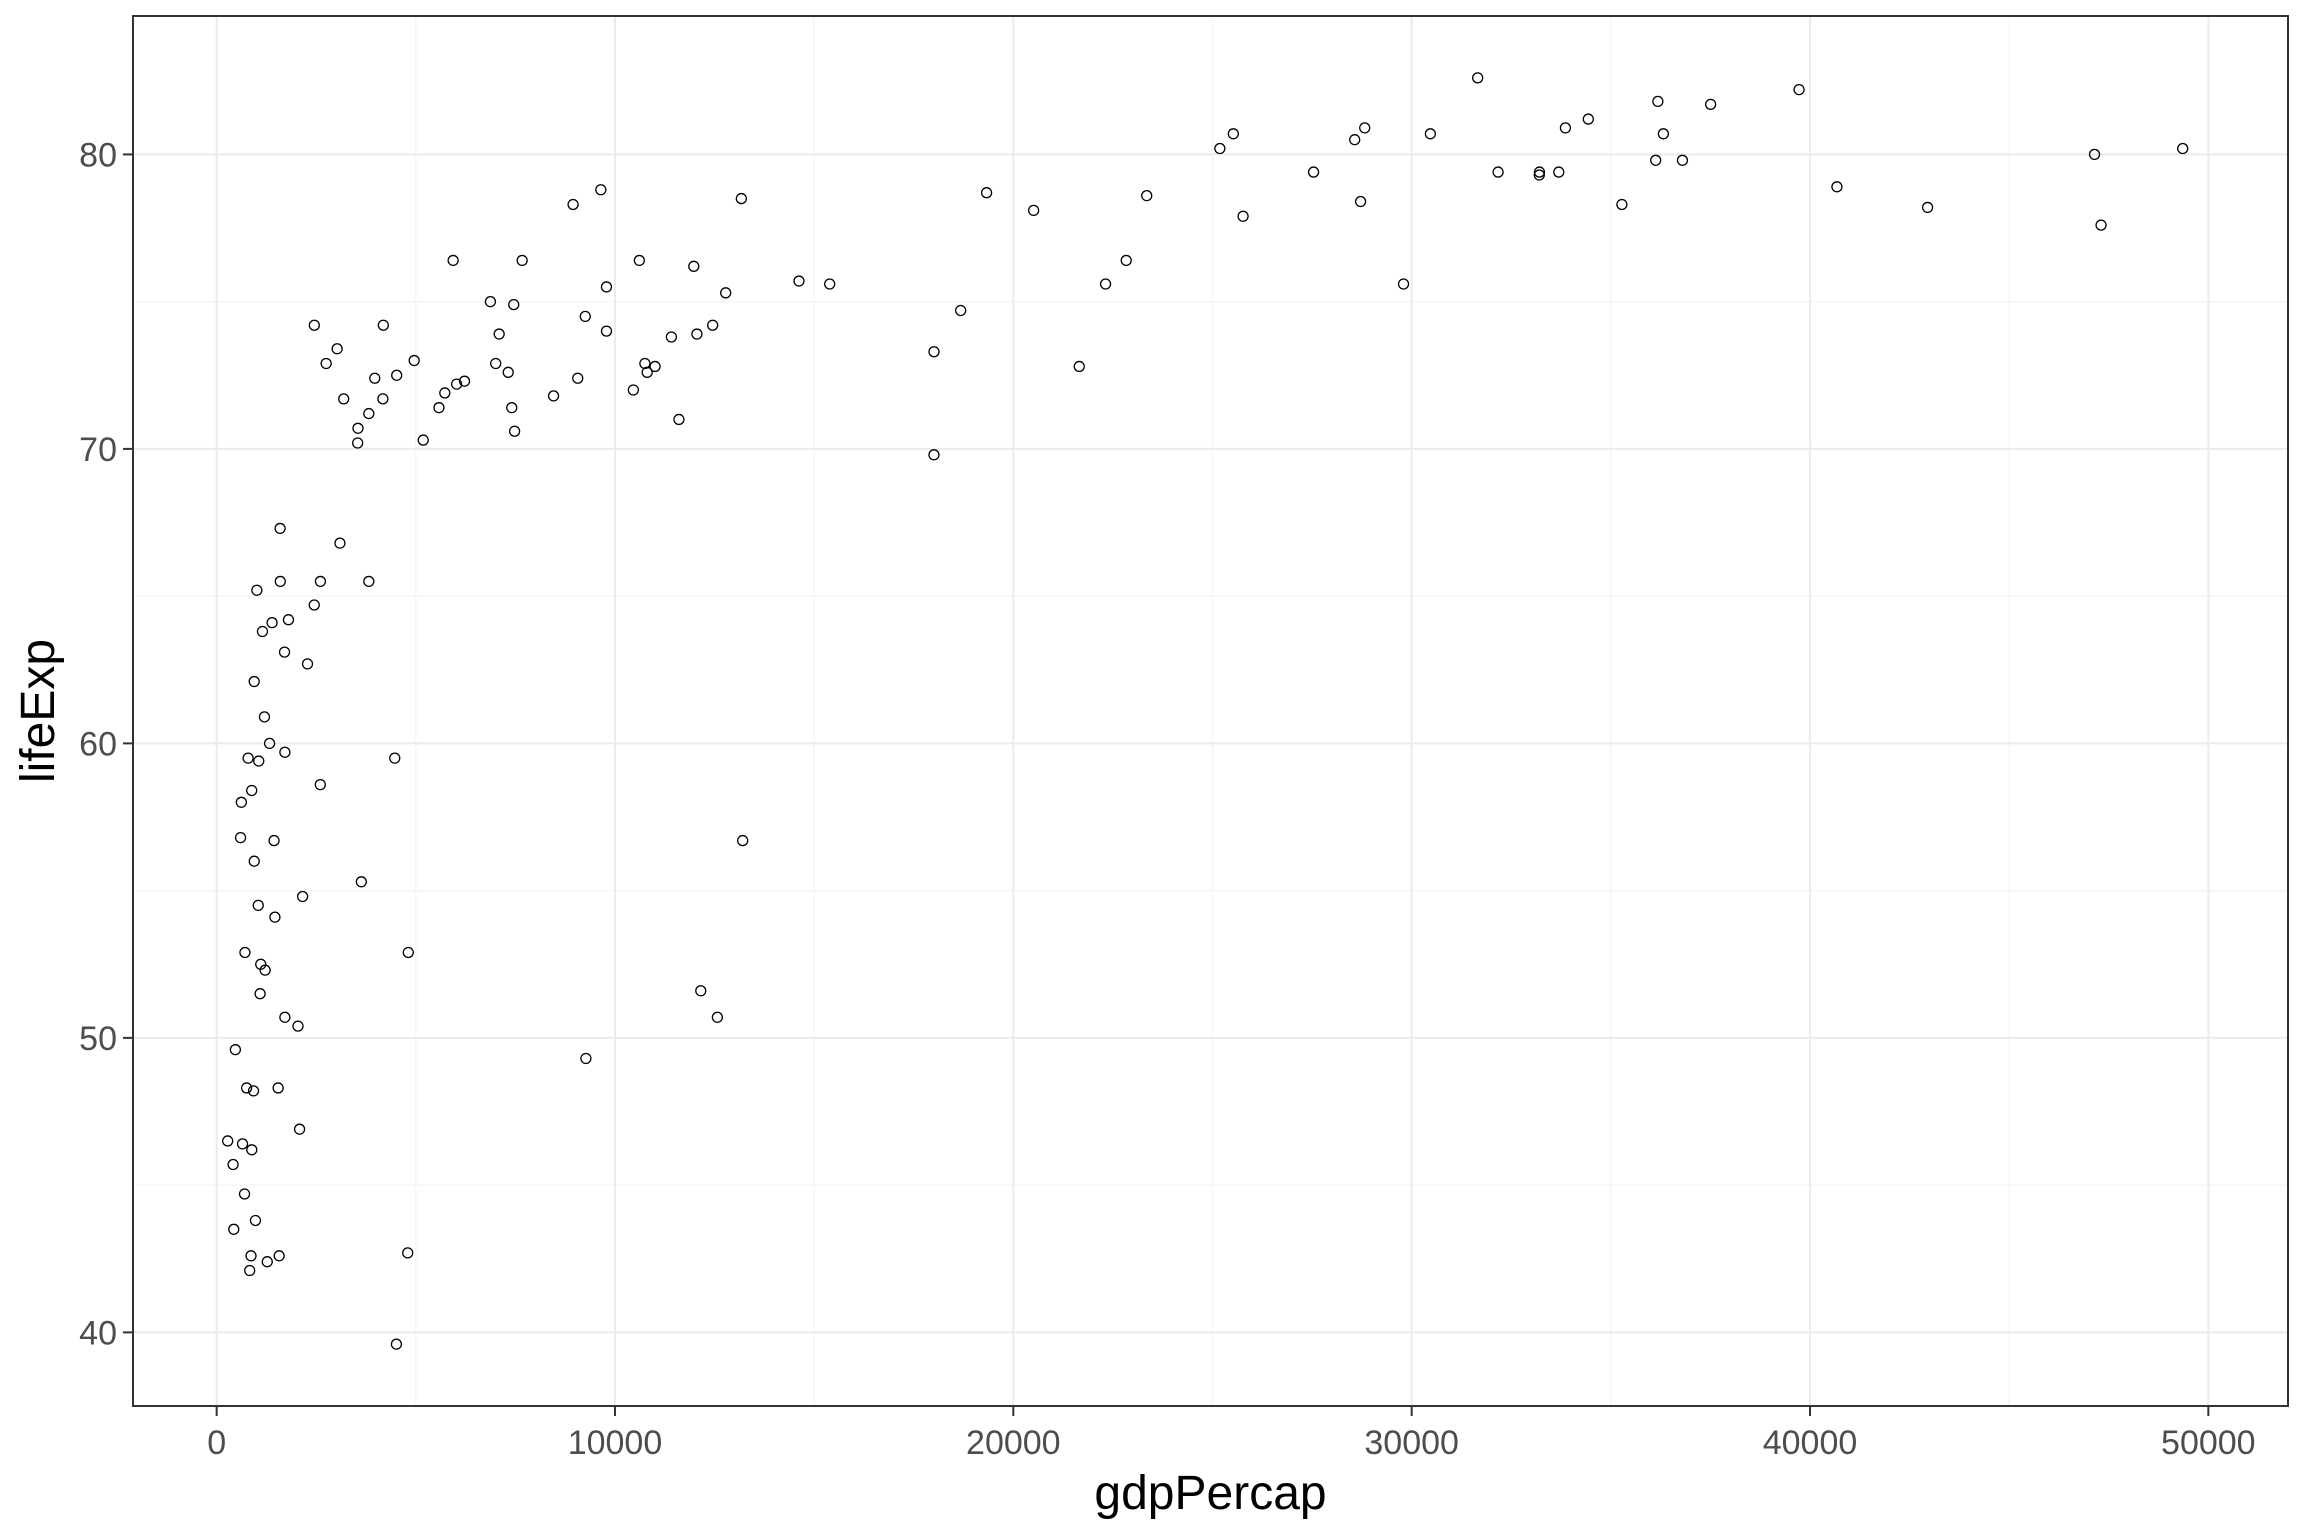 This screenshot has height=1536, width=2304. Describe the element at coordinates (38, 711) in the screenshot. I see `y-axis-title: lifeExp` at that location.